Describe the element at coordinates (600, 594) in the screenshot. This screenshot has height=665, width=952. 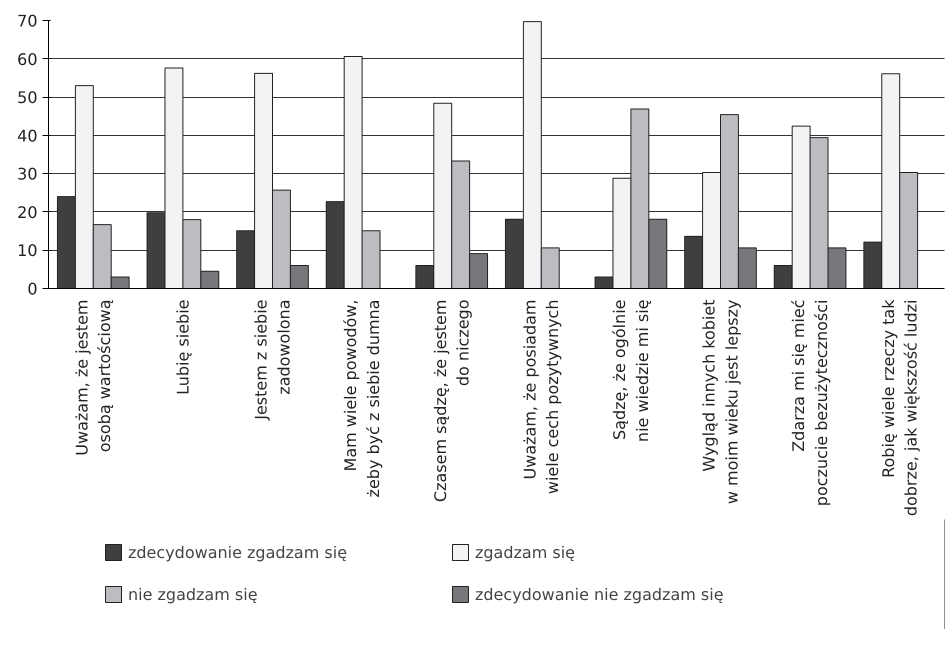
I see `legend-label: zdecydowanie nie zgadzam się` at that location.